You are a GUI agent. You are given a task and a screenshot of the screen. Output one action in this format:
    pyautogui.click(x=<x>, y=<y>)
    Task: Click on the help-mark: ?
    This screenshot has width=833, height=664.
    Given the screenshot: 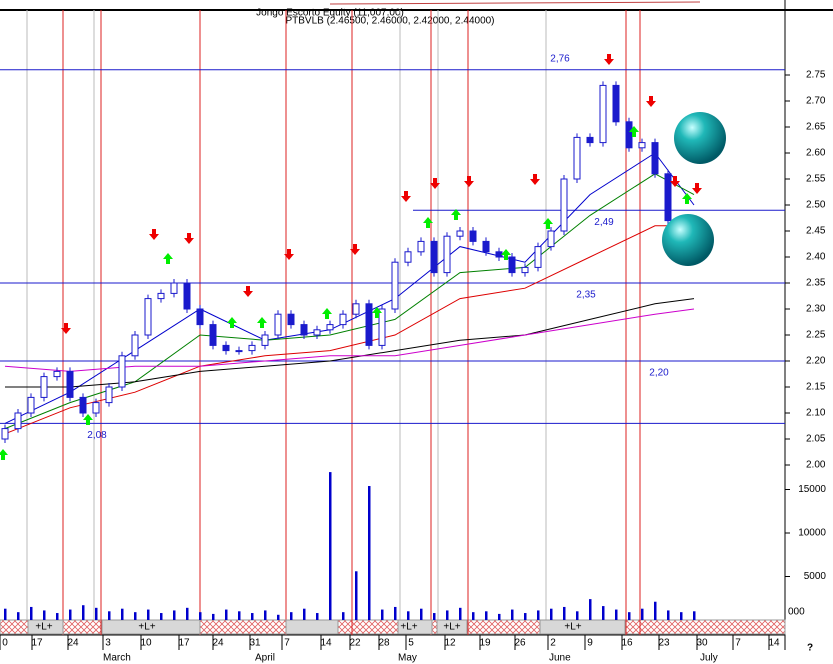 What is the action you would take?
    pyautogui.click(x=810, y=648)
    